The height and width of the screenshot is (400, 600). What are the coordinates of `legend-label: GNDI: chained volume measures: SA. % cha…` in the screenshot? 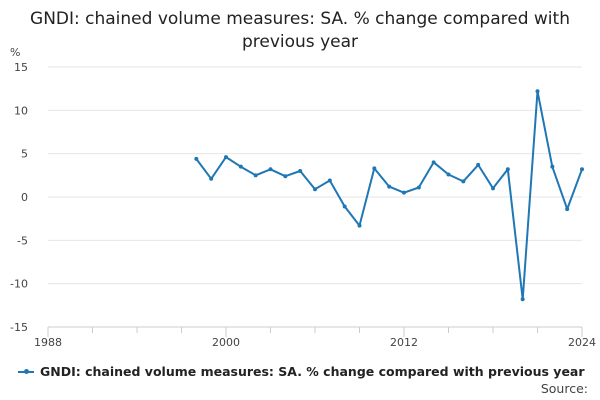 It's located at (312, 371).